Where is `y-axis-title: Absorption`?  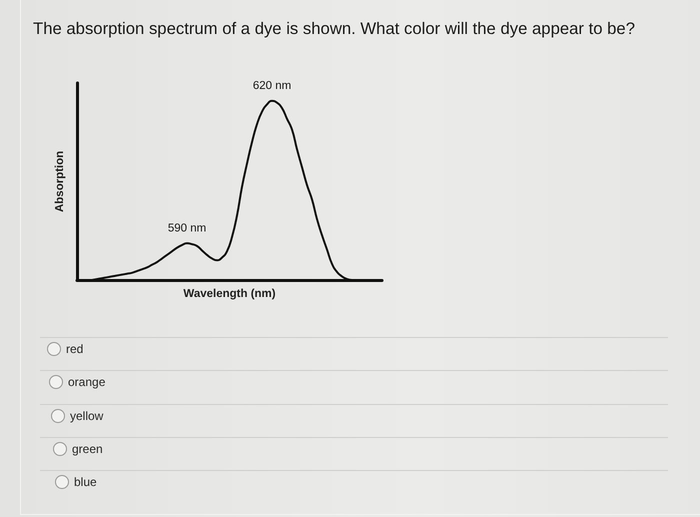 y-axis-title: Absorption is located at coordinates (60, 181).